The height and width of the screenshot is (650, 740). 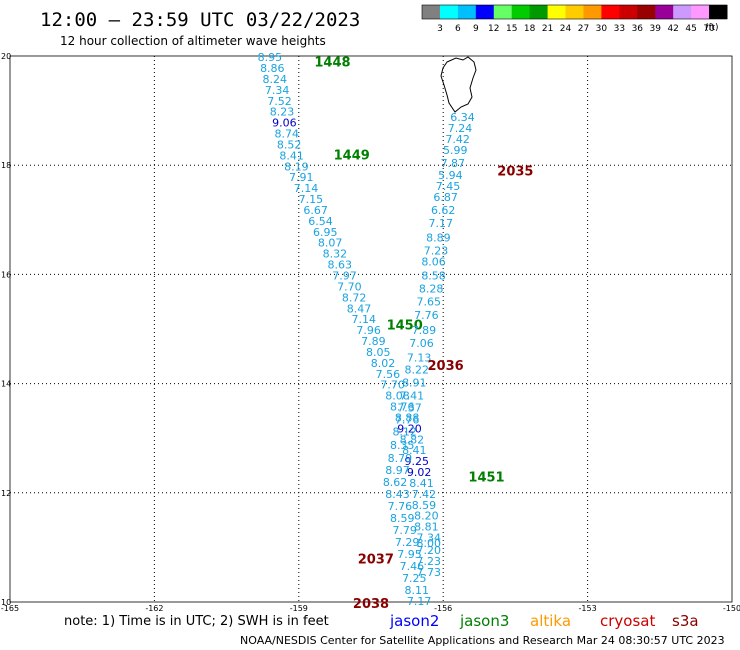 I want to click on wave-height-value: 7.97, so click(x=344, y=275).